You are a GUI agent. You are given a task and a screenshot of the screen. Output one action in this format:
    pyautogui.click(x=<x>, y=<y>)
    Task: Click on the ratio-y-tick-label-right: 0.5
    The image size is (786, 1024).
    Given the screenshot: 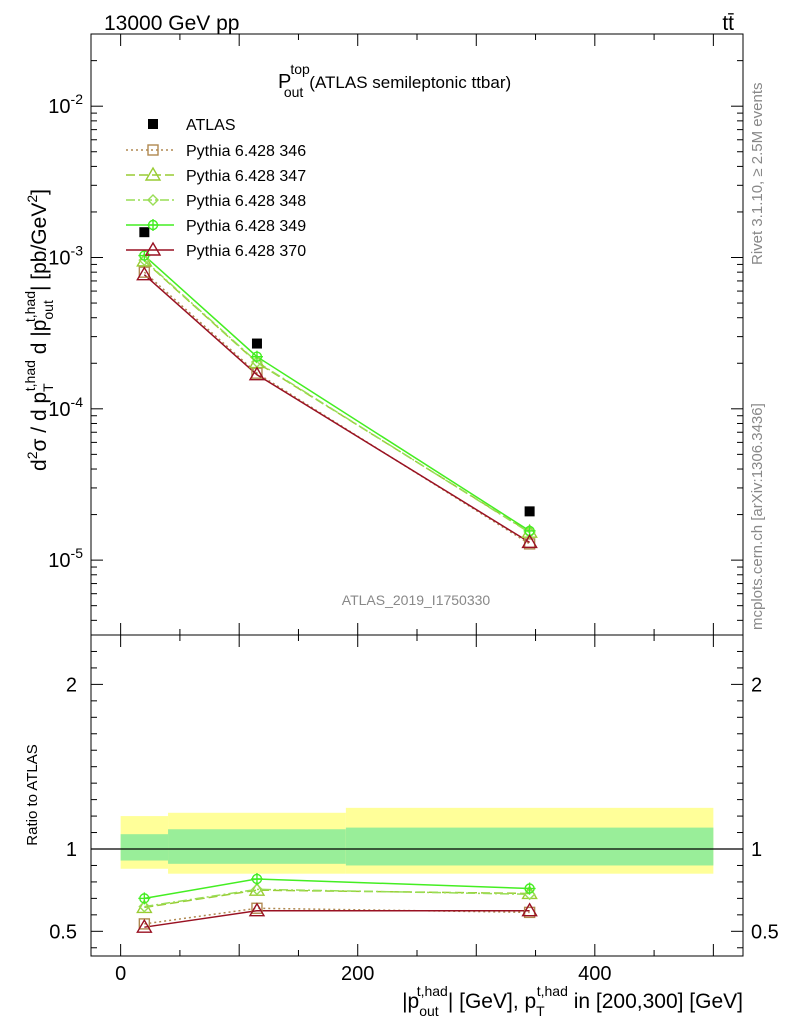 What is the action you would take?
    pyautogui.click(x=765, y=932)
    